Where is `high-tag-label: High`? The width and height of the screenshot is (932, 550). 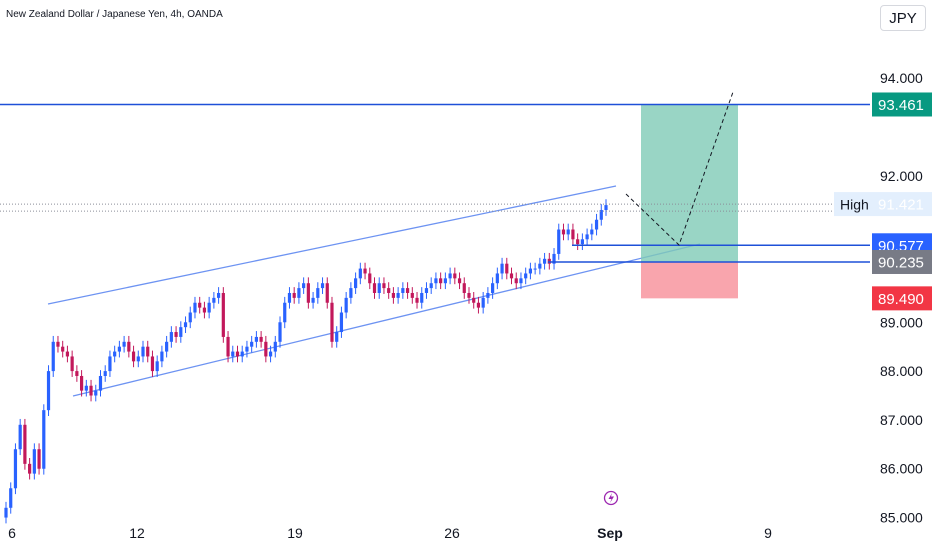
high-tag-label: High is located at coordinates (854, 205).